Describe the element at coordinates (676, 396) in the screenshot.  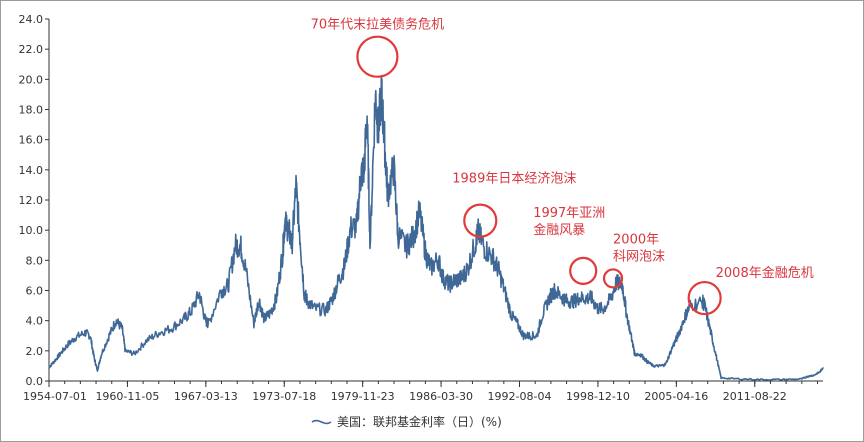
I see `x-tick-label: 2005-04-16` at that location.